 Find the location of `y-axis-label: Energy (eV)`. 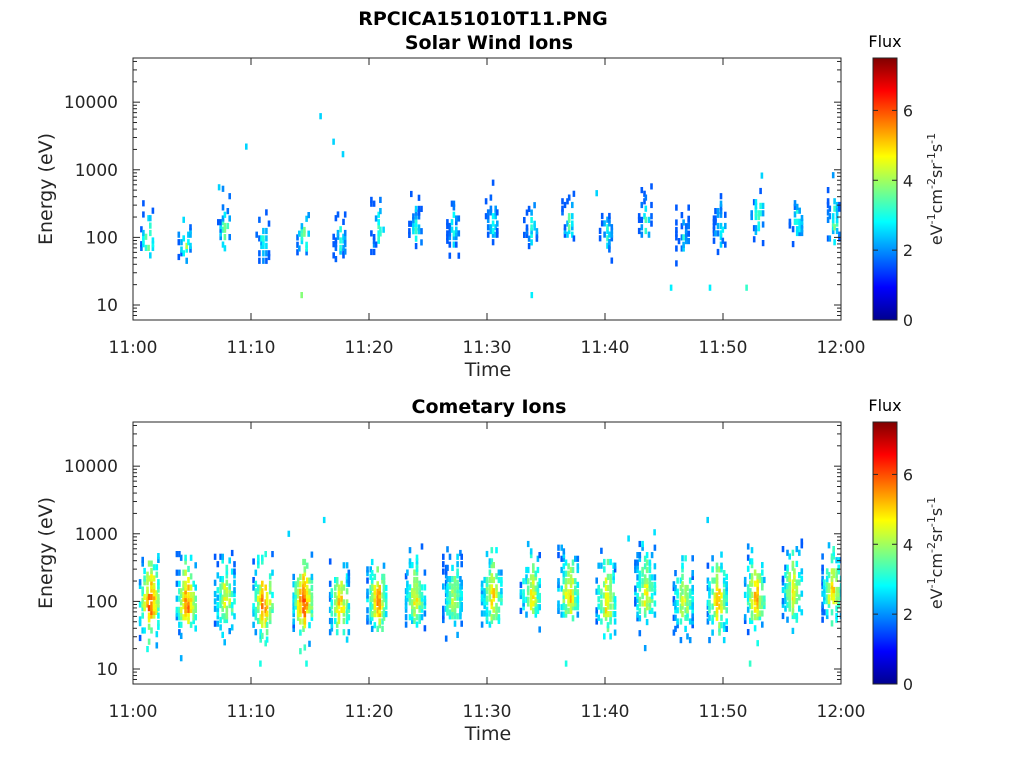

y-axis-label: Energy (eV) is located at coordinates (46, 189).